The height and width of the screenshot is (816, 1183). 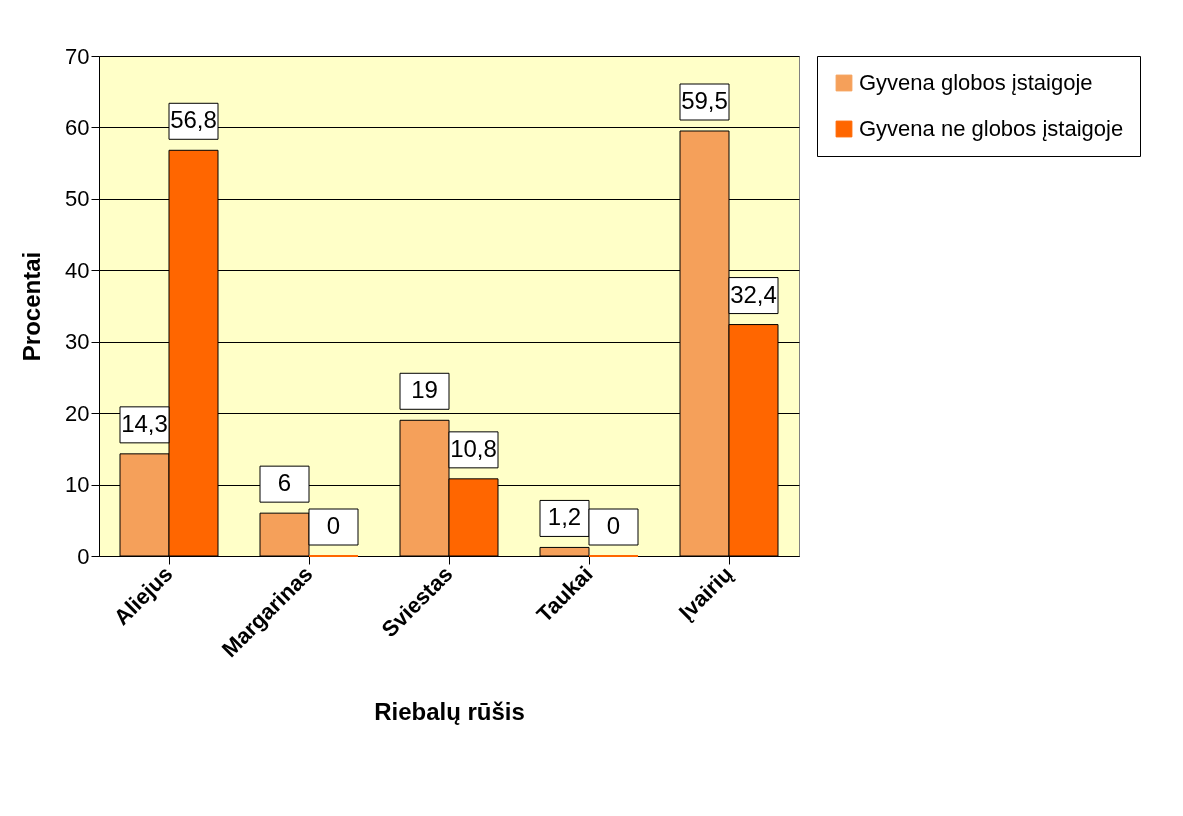 What do you see at coordinates (77, 199) in the screenshot?
I see `y-tick-label: 50` at bounding box center [77, 199].